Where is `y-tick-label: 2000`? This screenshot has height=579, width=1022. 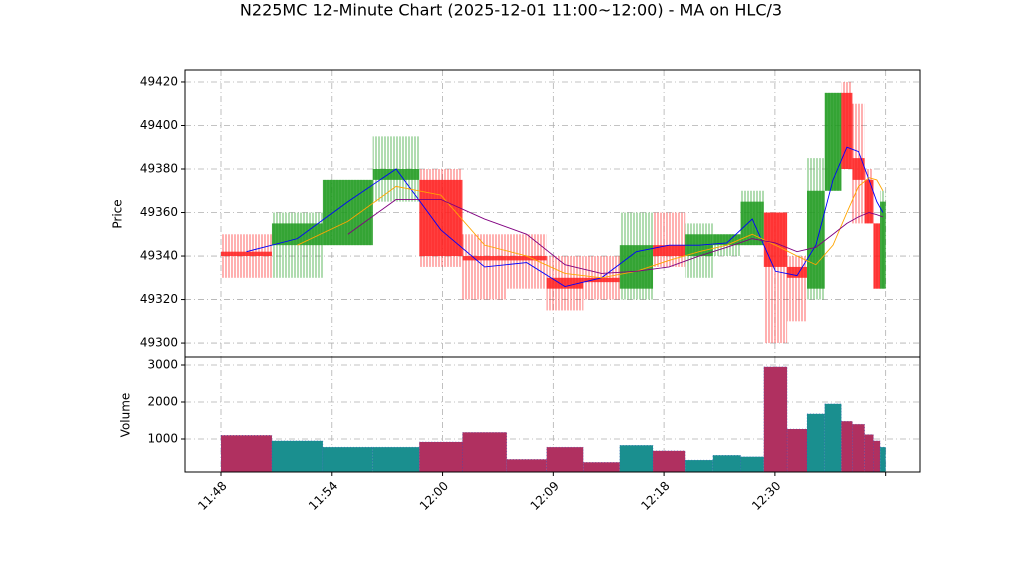 y-tick-label: 2000 is located at coordinates (162, 401).